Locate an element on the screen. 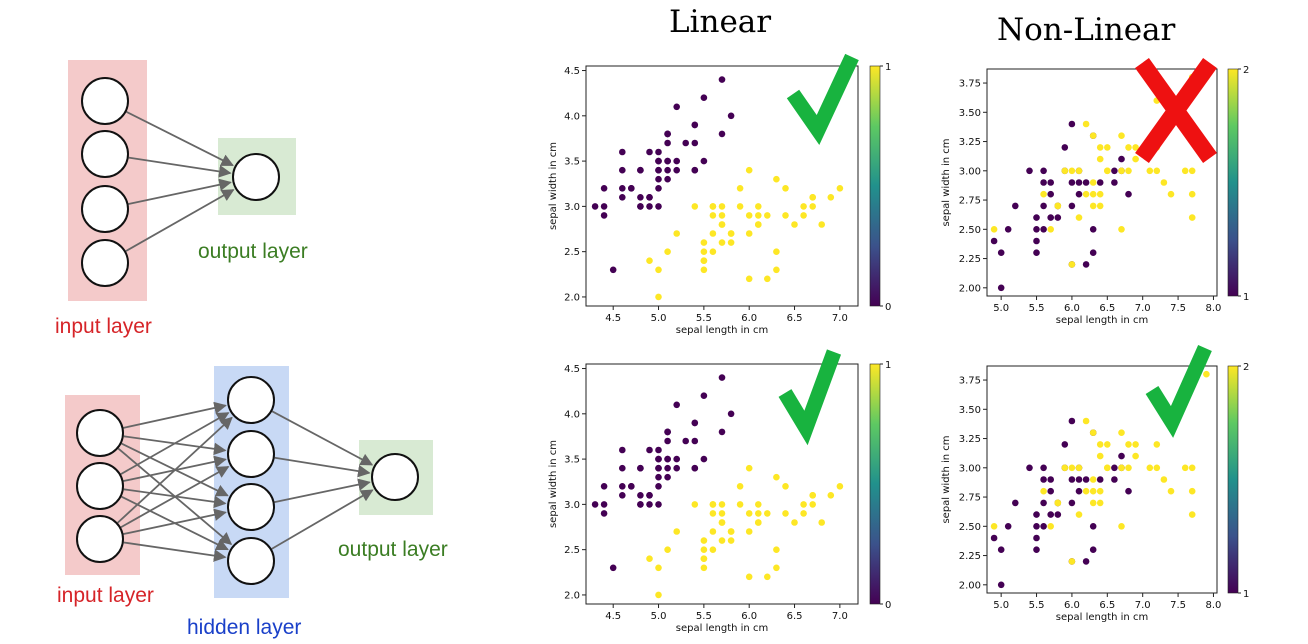 The height and width of the screenshot is (644, 1308). y-tick-label: 3.00 is located at coordinates (970, 171).